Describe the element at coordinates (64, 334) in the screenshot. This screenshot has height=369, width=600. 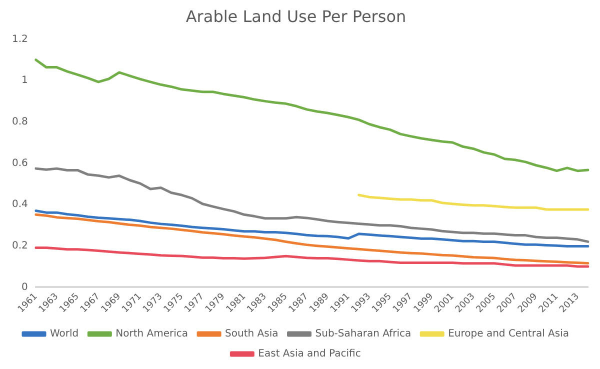
I see `legend-label: World` at that location.